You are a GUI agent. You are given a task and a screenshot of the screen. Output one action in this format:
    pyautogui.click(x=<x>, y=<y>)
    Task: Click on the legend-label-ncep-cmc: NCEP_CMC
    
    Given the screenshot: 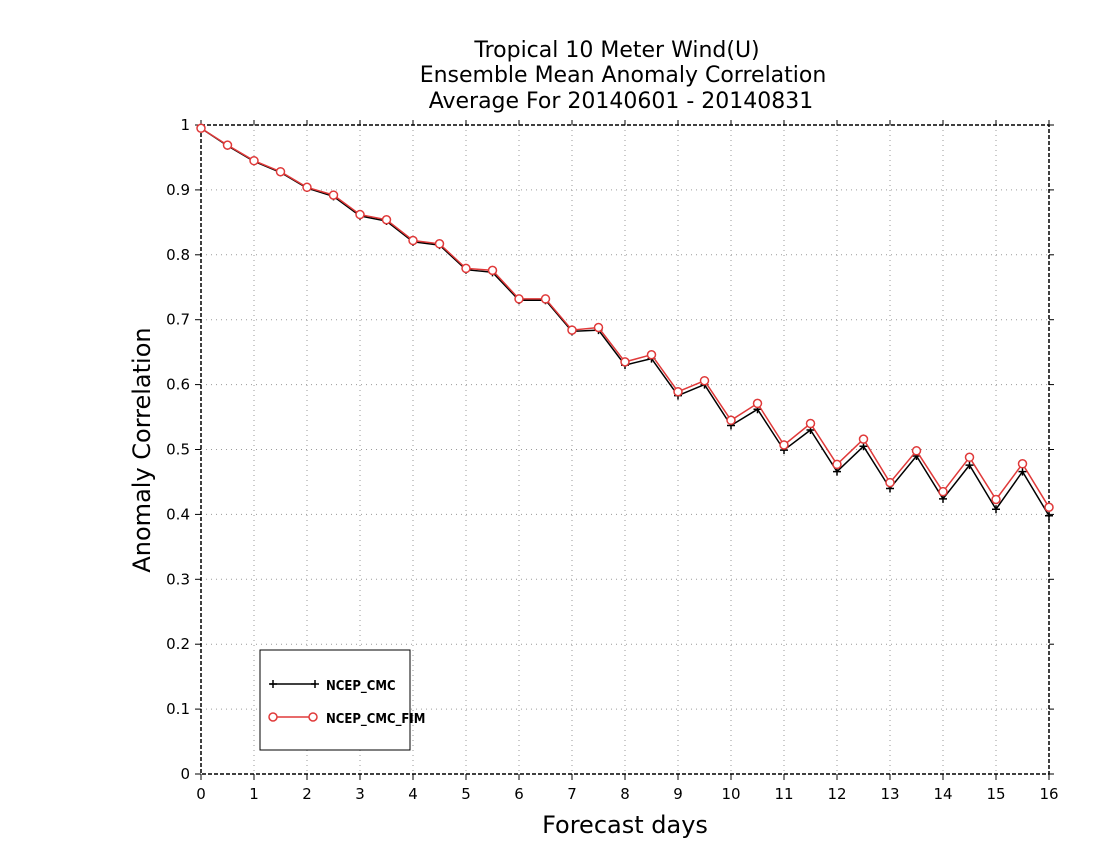 What is the action you would take?
    pyautogui.click(x=361, y=686)
    